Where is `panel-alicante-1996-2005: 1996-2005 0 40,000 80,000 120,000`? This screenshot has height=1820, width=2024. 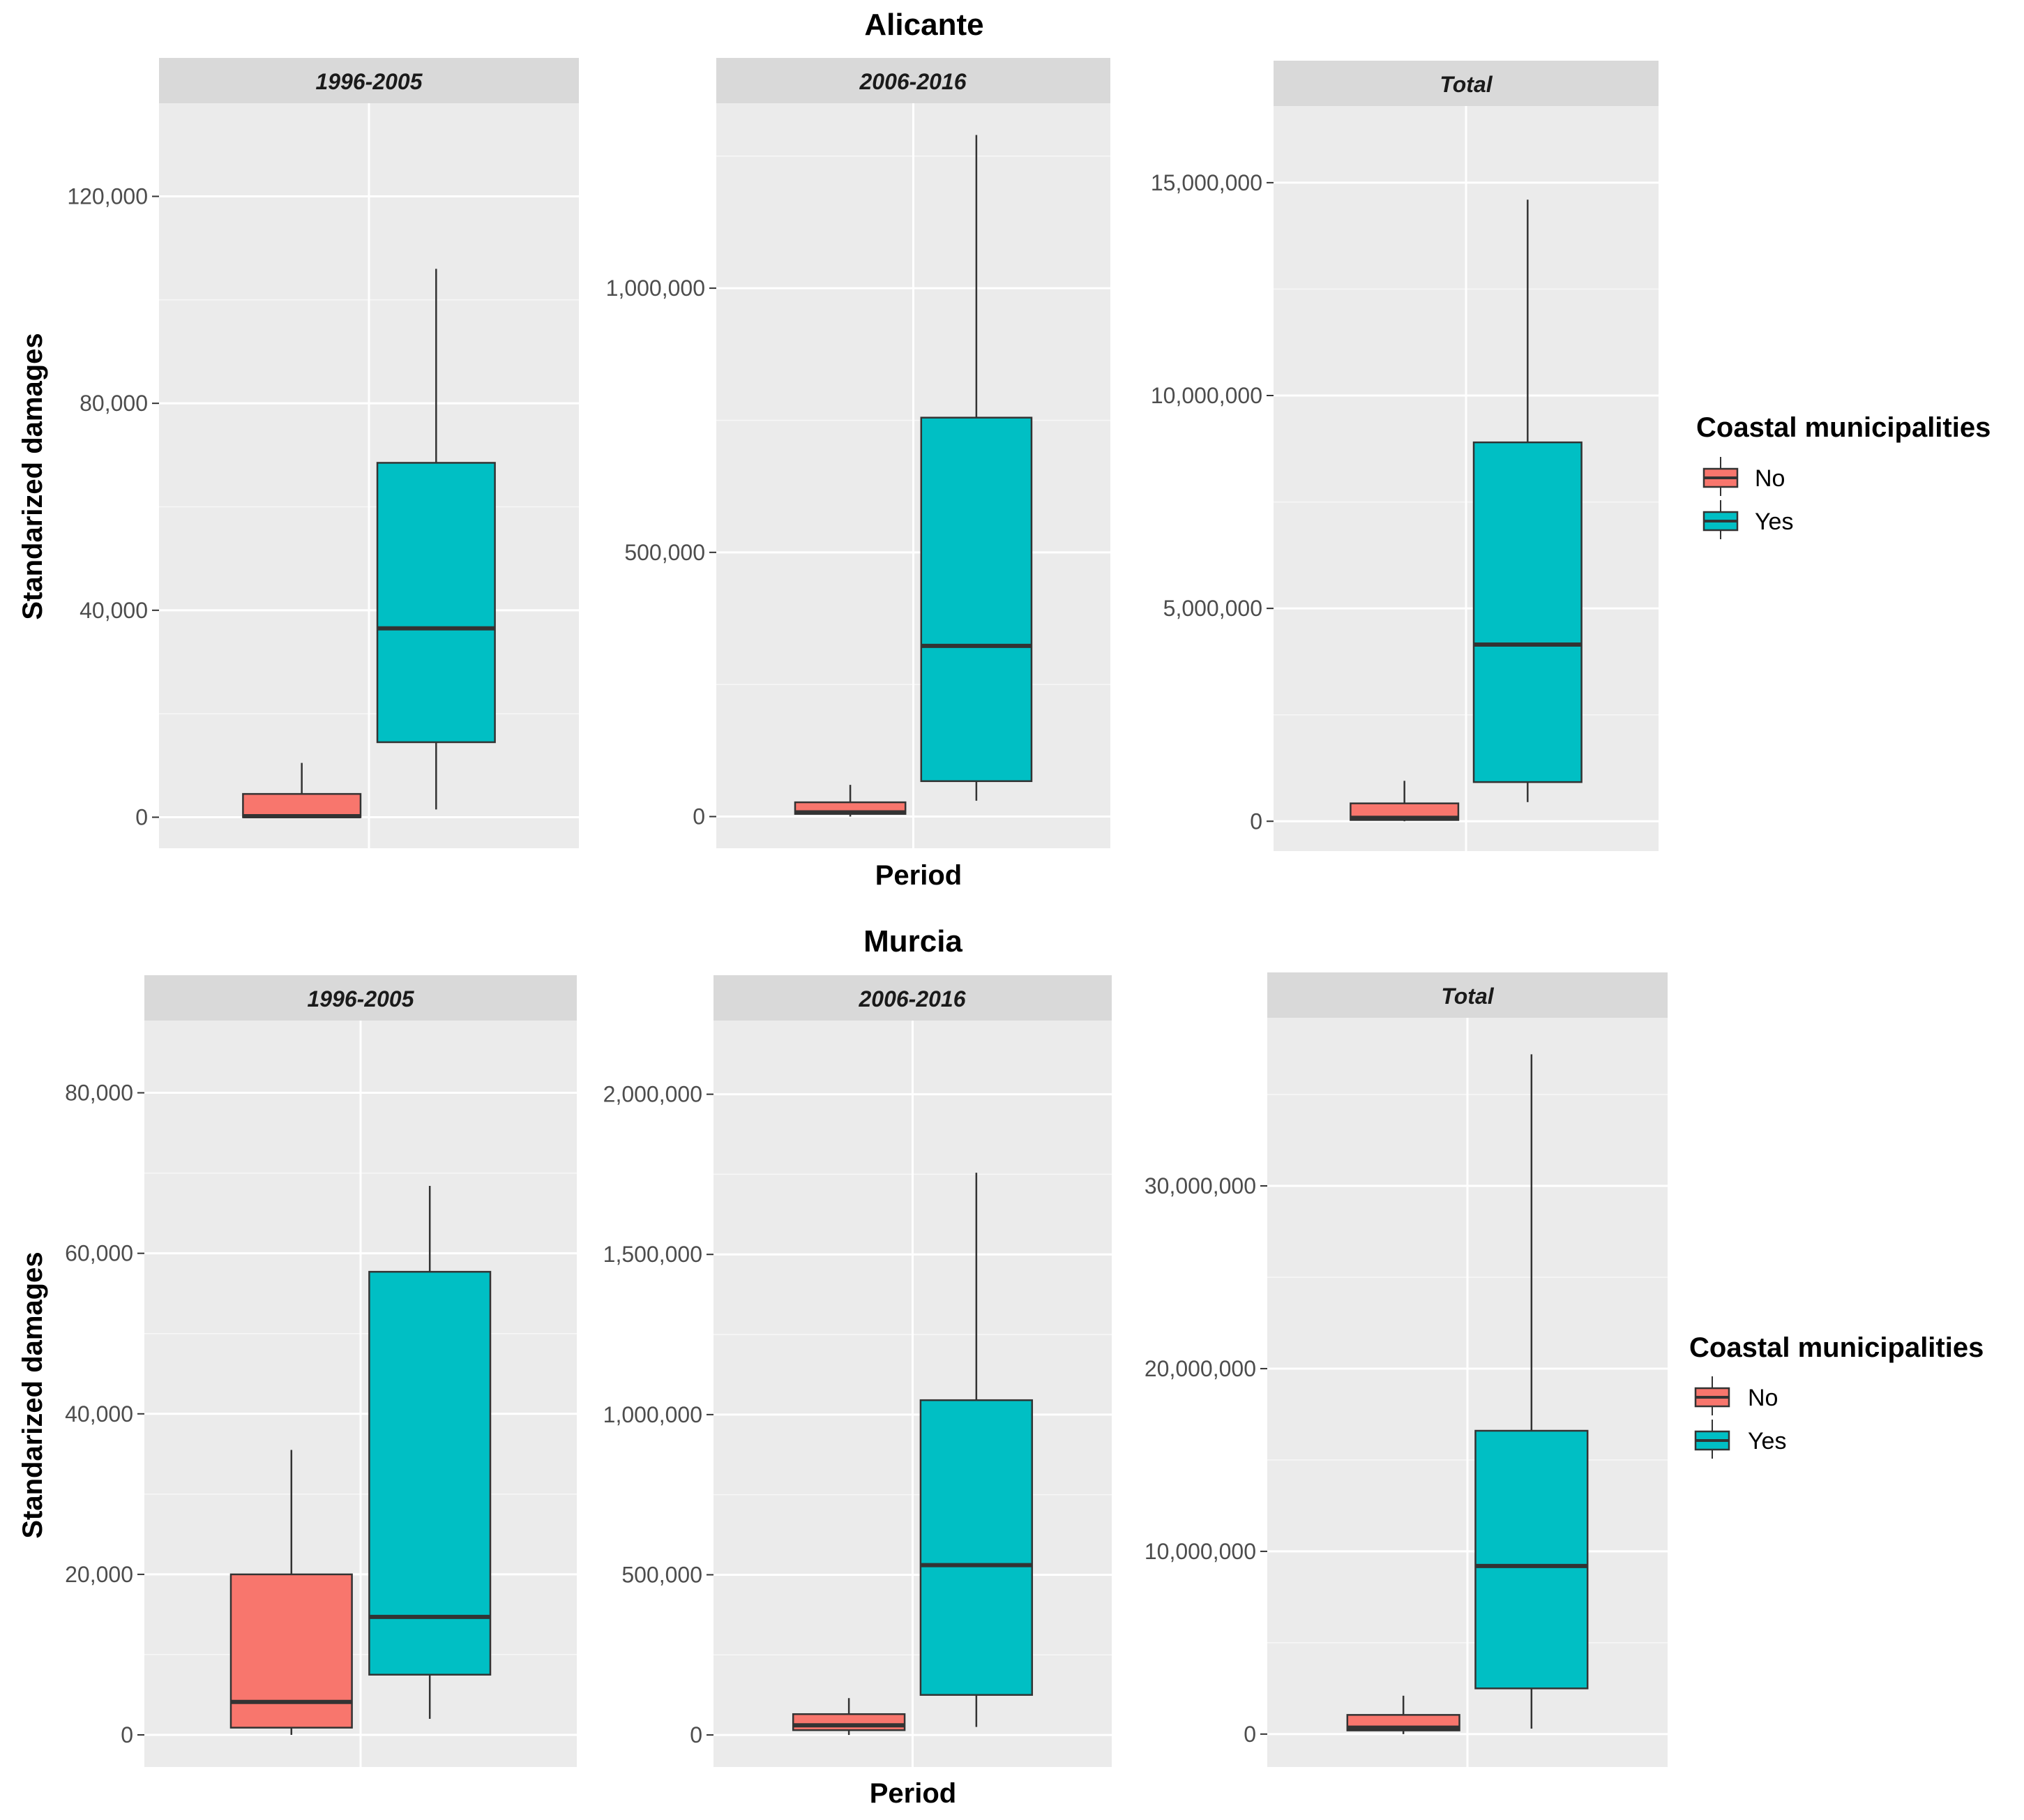 panel-alicante-1996-2005: 1996-2005 0 40,000 80,000 120,000 is located at coordinates (323, 453).